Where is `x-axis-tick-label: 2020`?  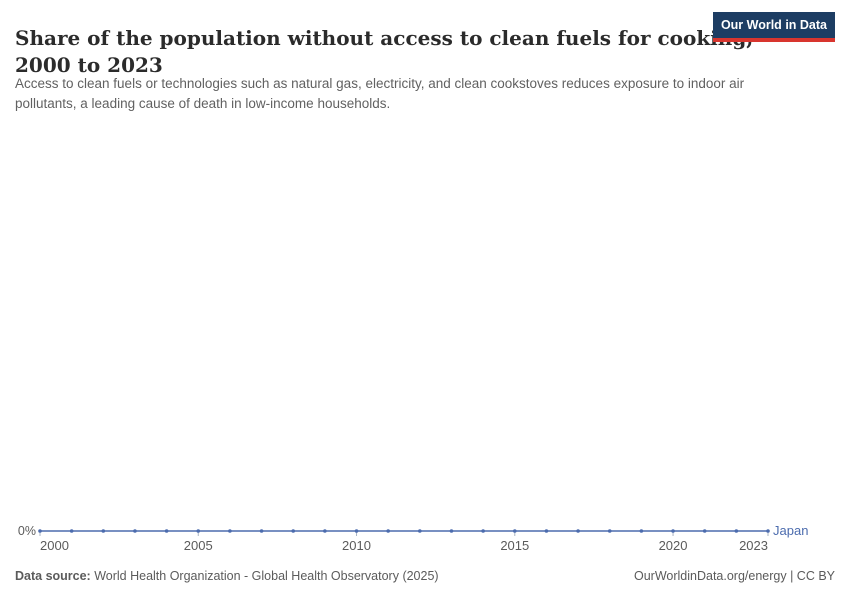 x-axis-tick-label: 2020 is located at coordinates (673, 545).